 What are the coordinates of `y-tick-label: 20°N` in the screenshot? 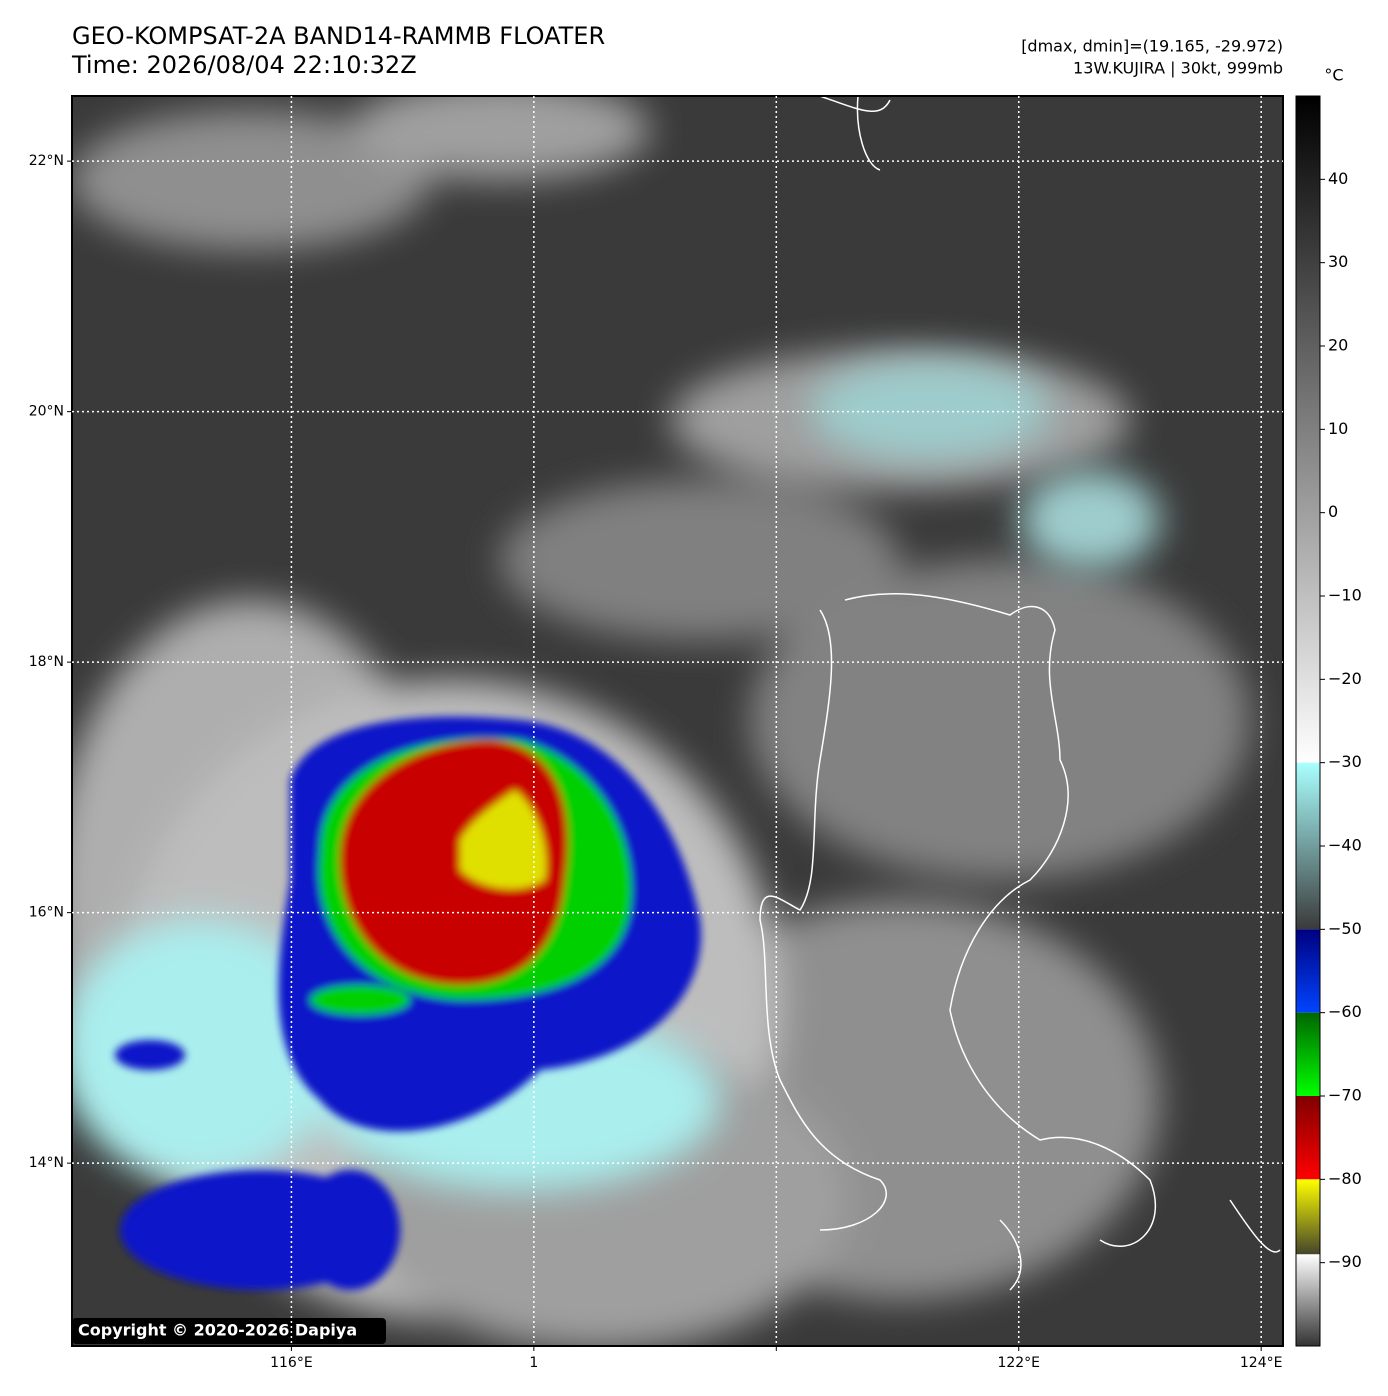 It's located at (46, 412).